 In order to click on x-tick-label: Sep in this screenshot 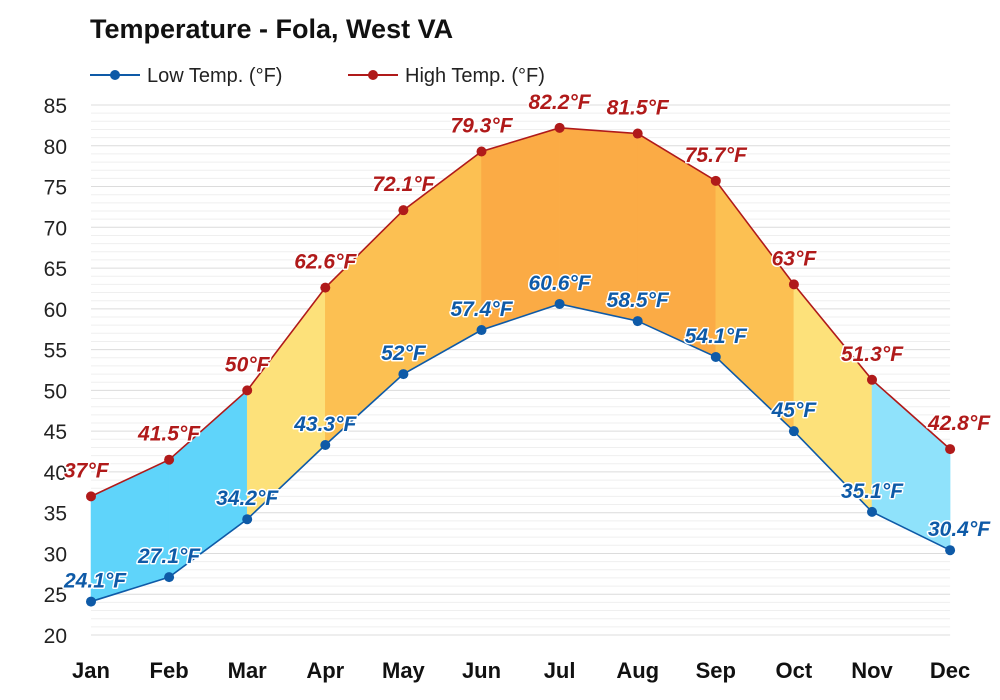, I will do `click(716, 670)`.